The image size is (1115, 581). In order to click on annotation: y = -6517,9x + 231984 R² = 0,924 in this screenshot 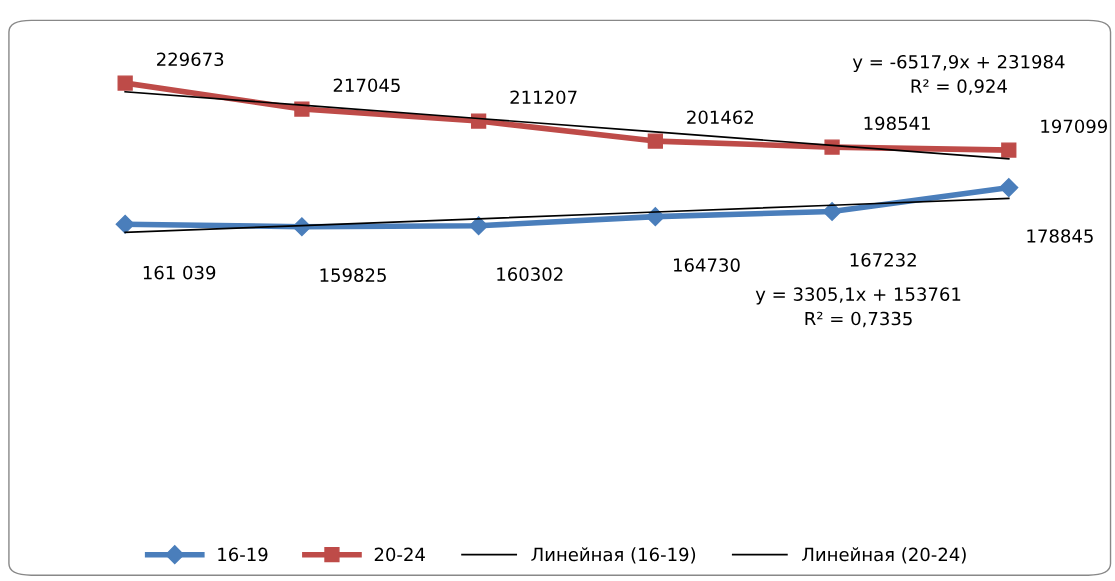, I will do `click(958, 74)`.